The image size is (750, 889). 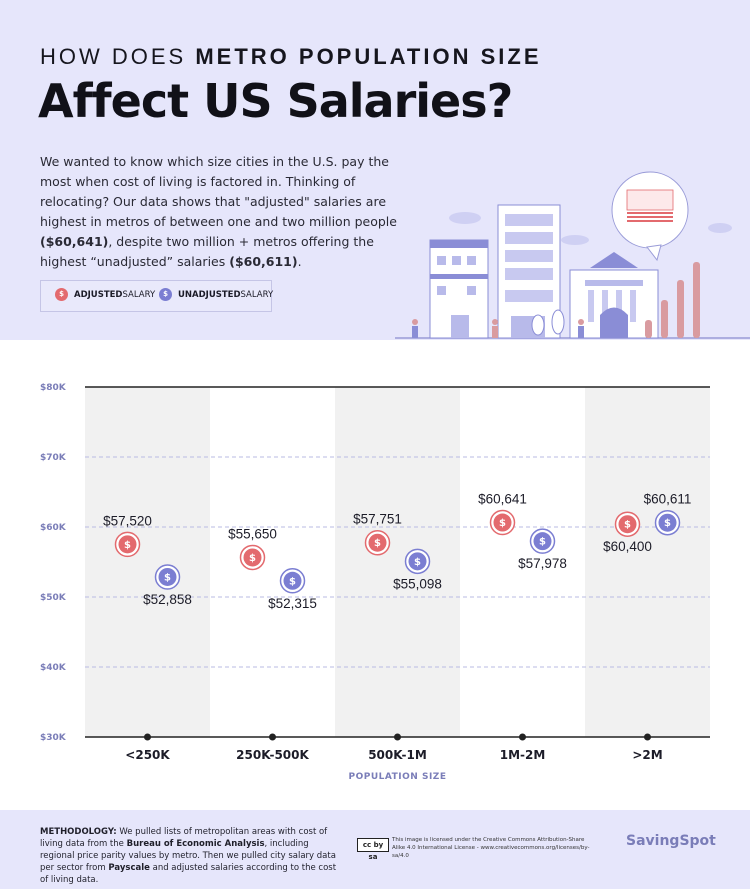 I want to click on unadjusted-marker-icon: $, so click(x=165, y=294).